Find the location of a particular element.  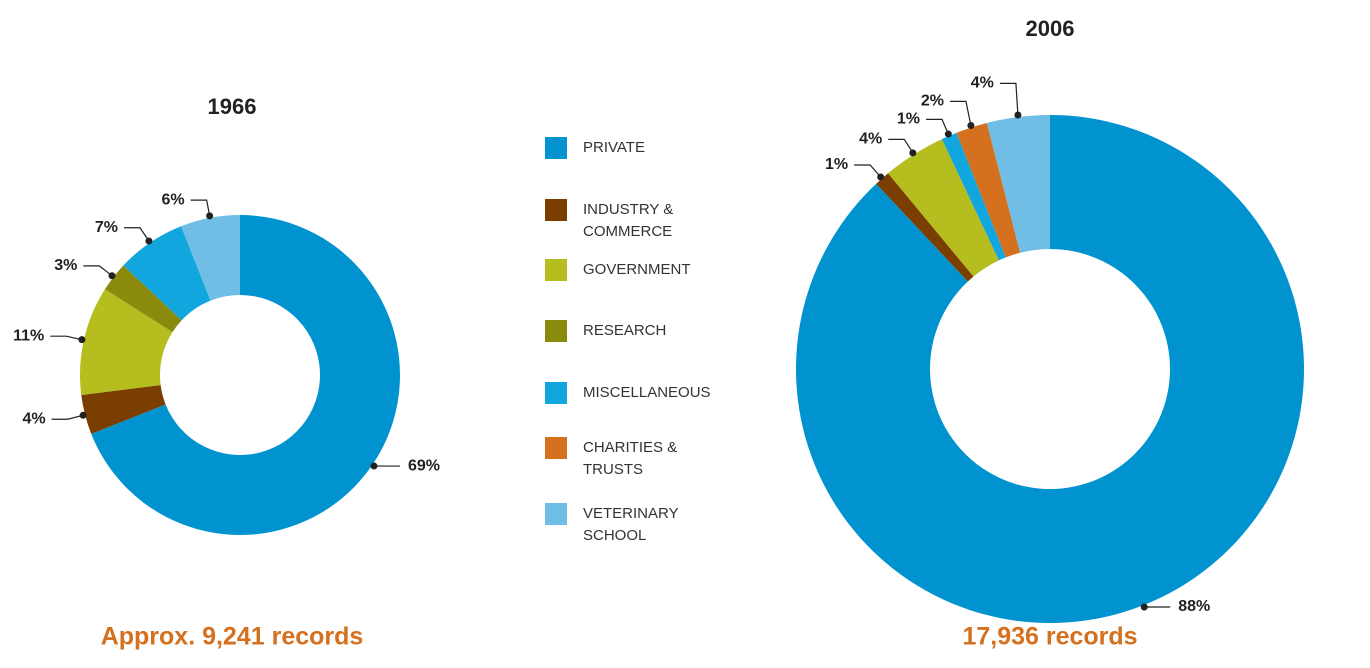

data-label: 3% is located at coordinates (65, 265).